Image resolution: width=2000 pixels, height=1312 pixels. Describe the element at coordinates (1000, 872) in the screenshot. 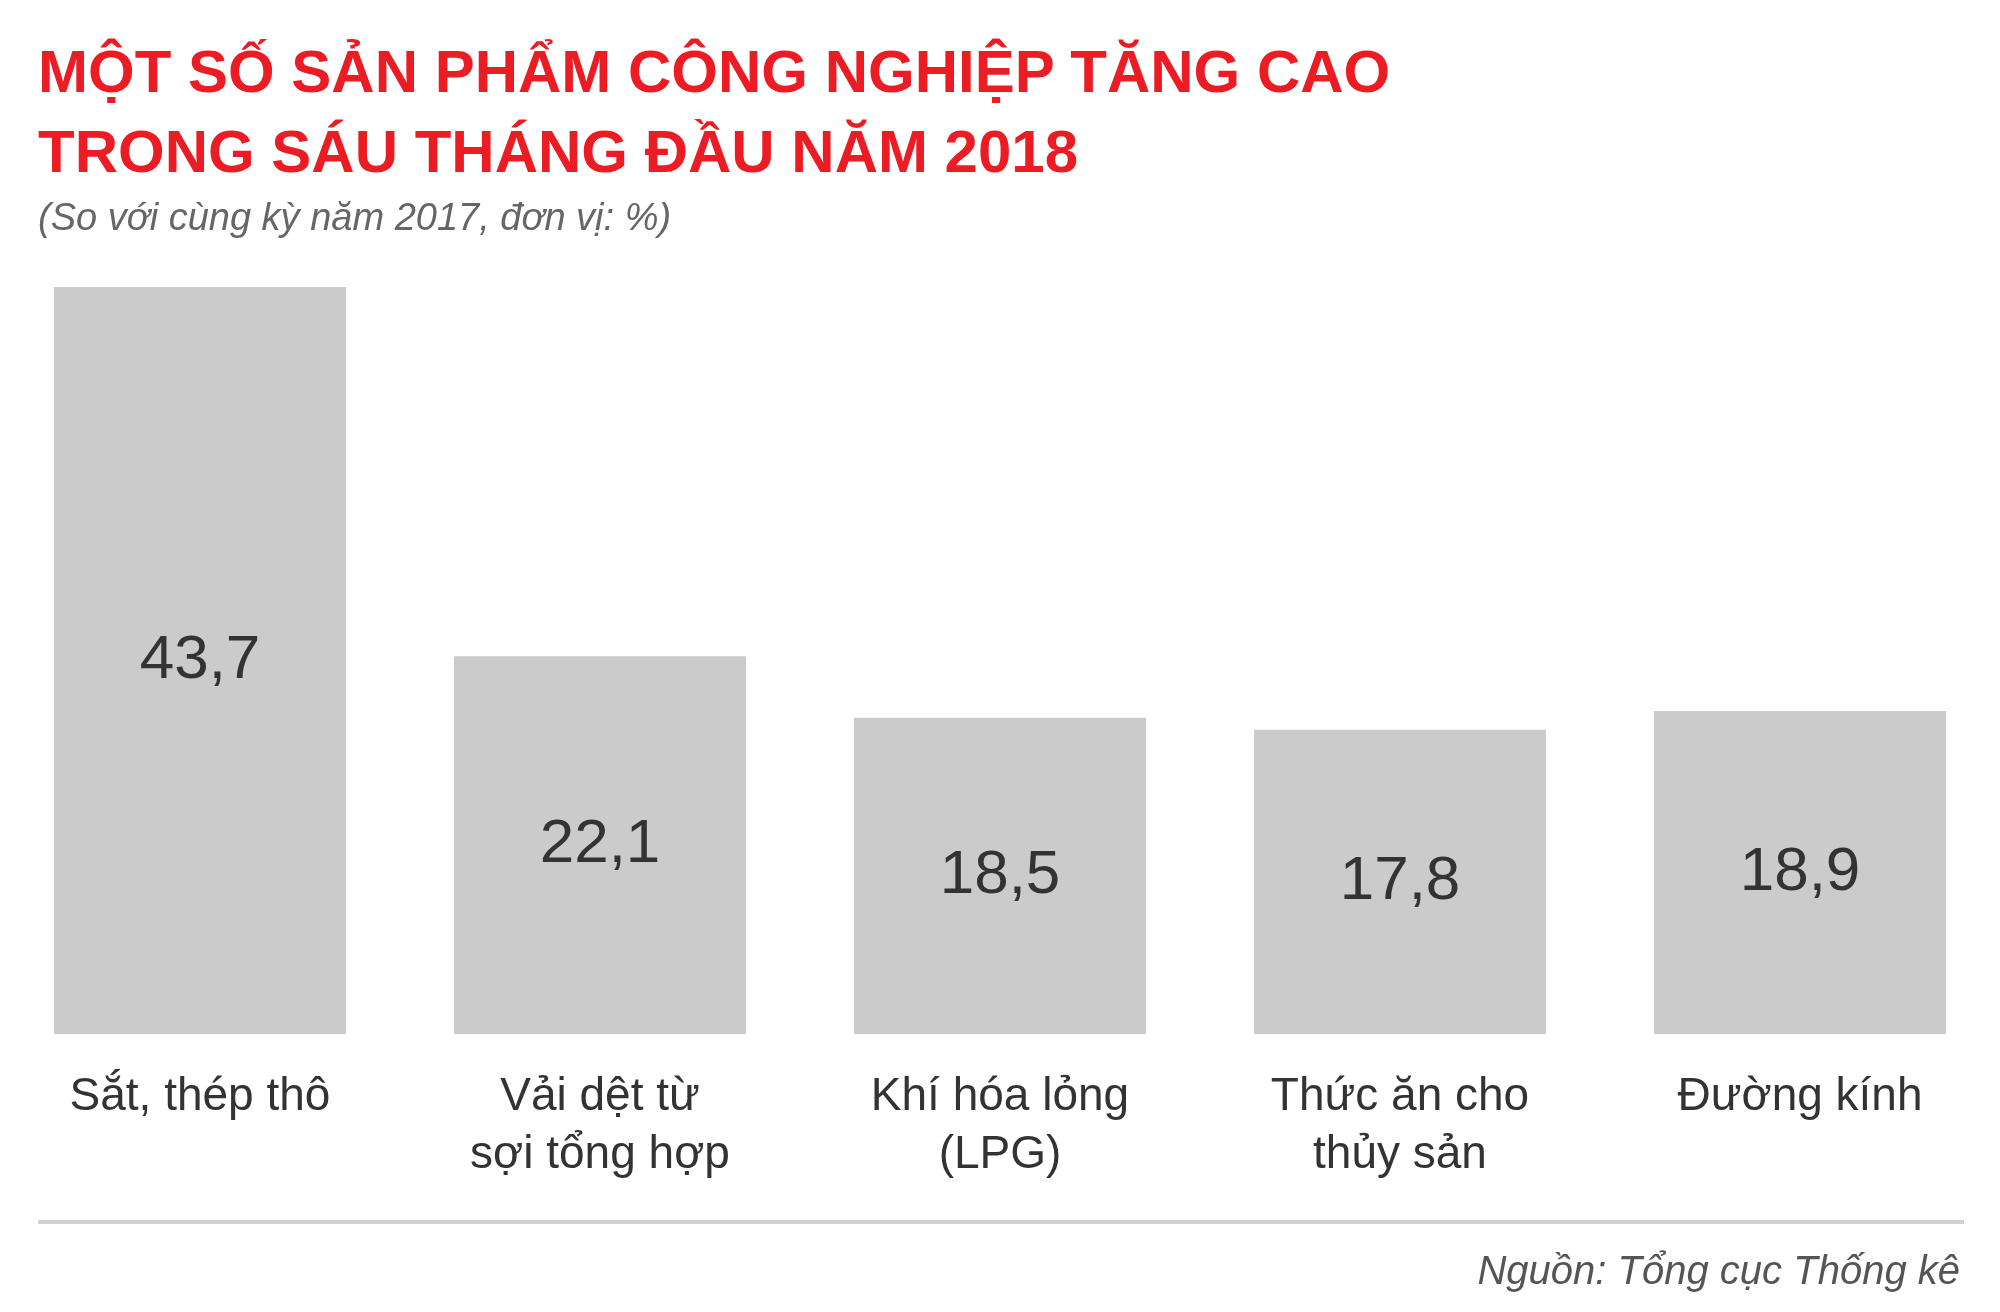

I see `data-label: 18,5` at that location.